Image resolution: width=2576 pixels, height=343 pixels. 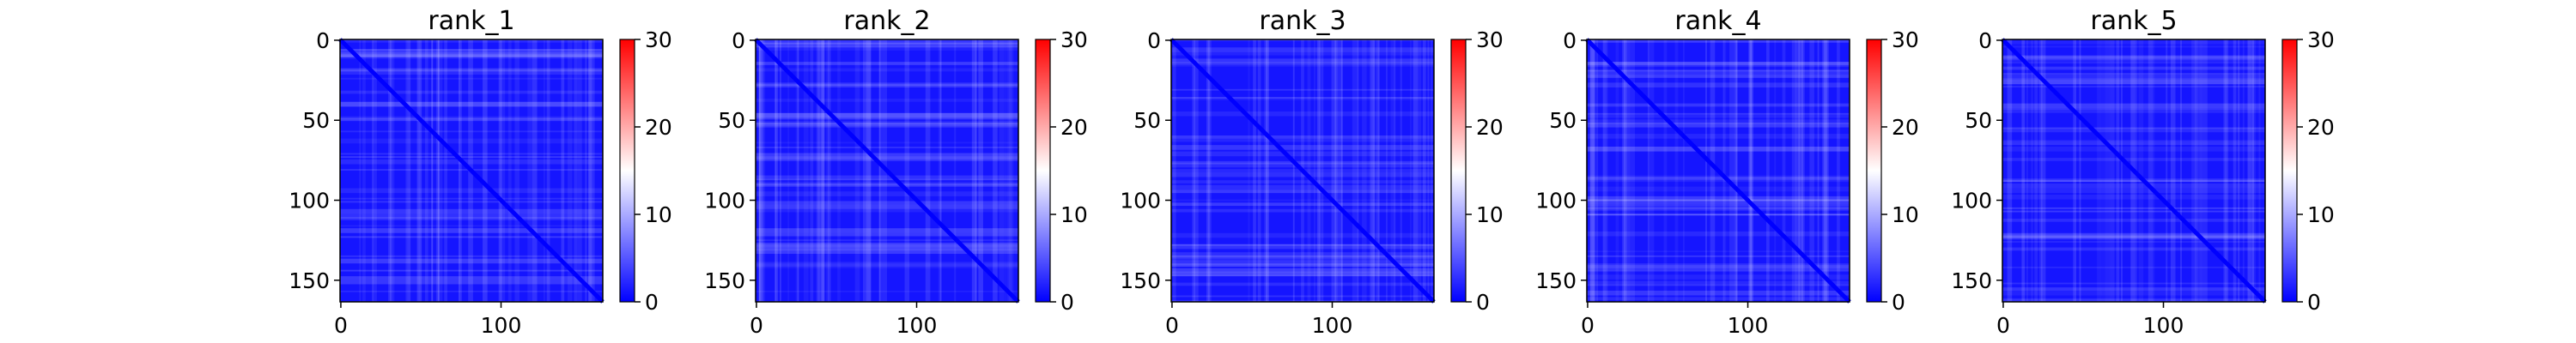 I want to click on colorbar-tick-label: 0, so click(x=652, y=302).